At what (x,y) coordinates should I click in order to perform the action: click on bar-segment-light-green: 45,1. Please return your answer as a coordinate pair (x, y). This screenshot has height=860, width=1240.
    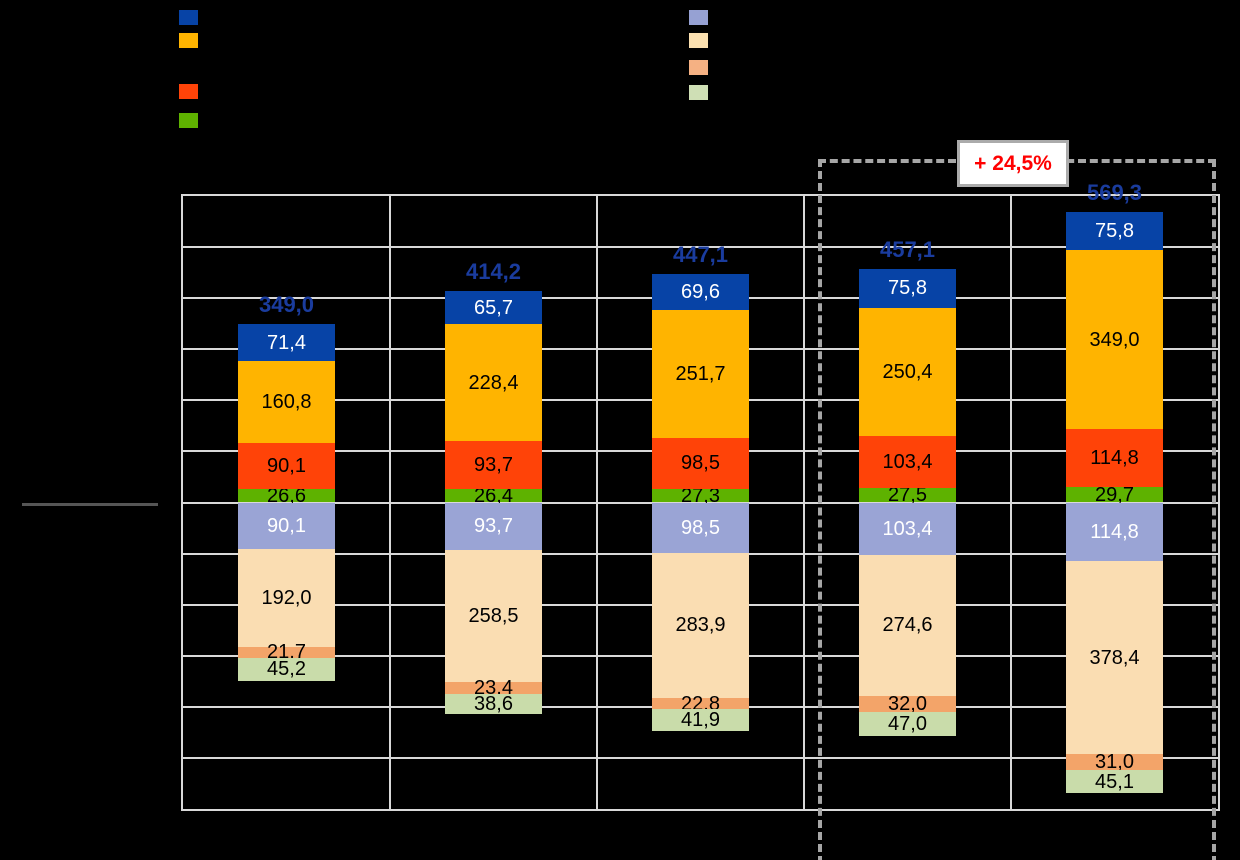
    Looking at the image, I should click on (1114, 782).